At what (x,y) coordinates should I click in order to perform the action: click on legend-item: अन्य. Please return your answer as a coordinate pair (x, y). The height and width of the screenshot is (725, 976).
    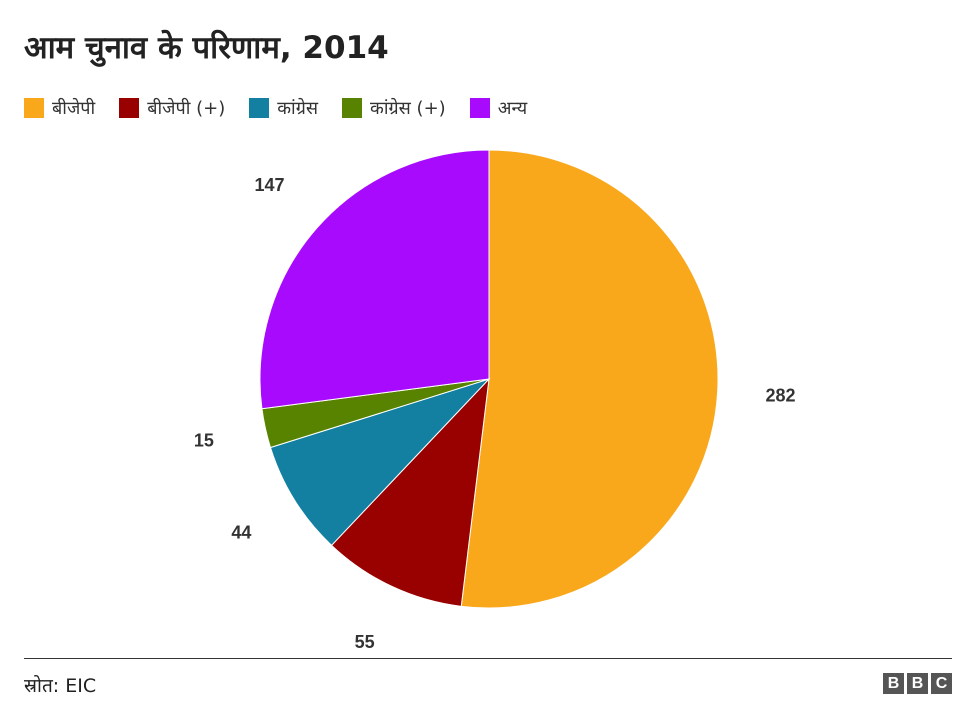
    Looking at the image, I should click on (498, 108).